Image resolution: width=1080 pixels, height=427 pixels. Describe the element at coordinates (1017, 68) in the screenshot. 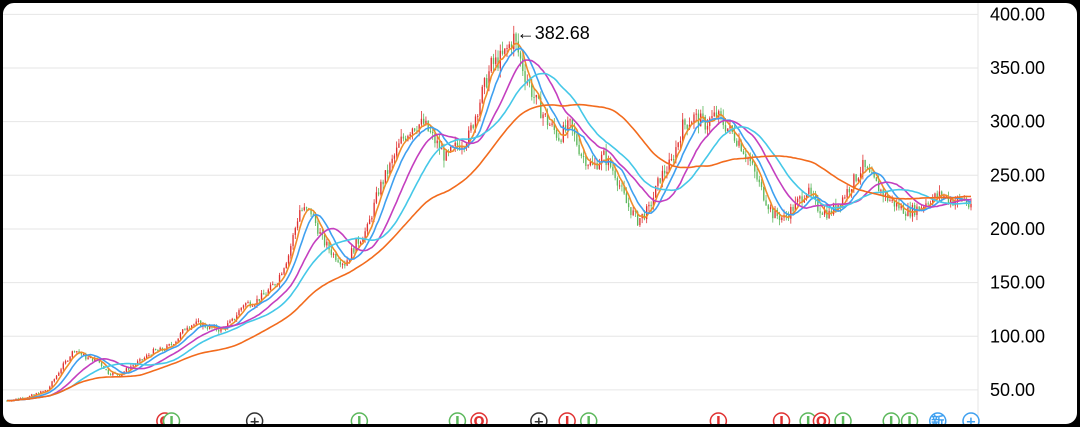

I see `y-tick-label: 350.00` at that location.